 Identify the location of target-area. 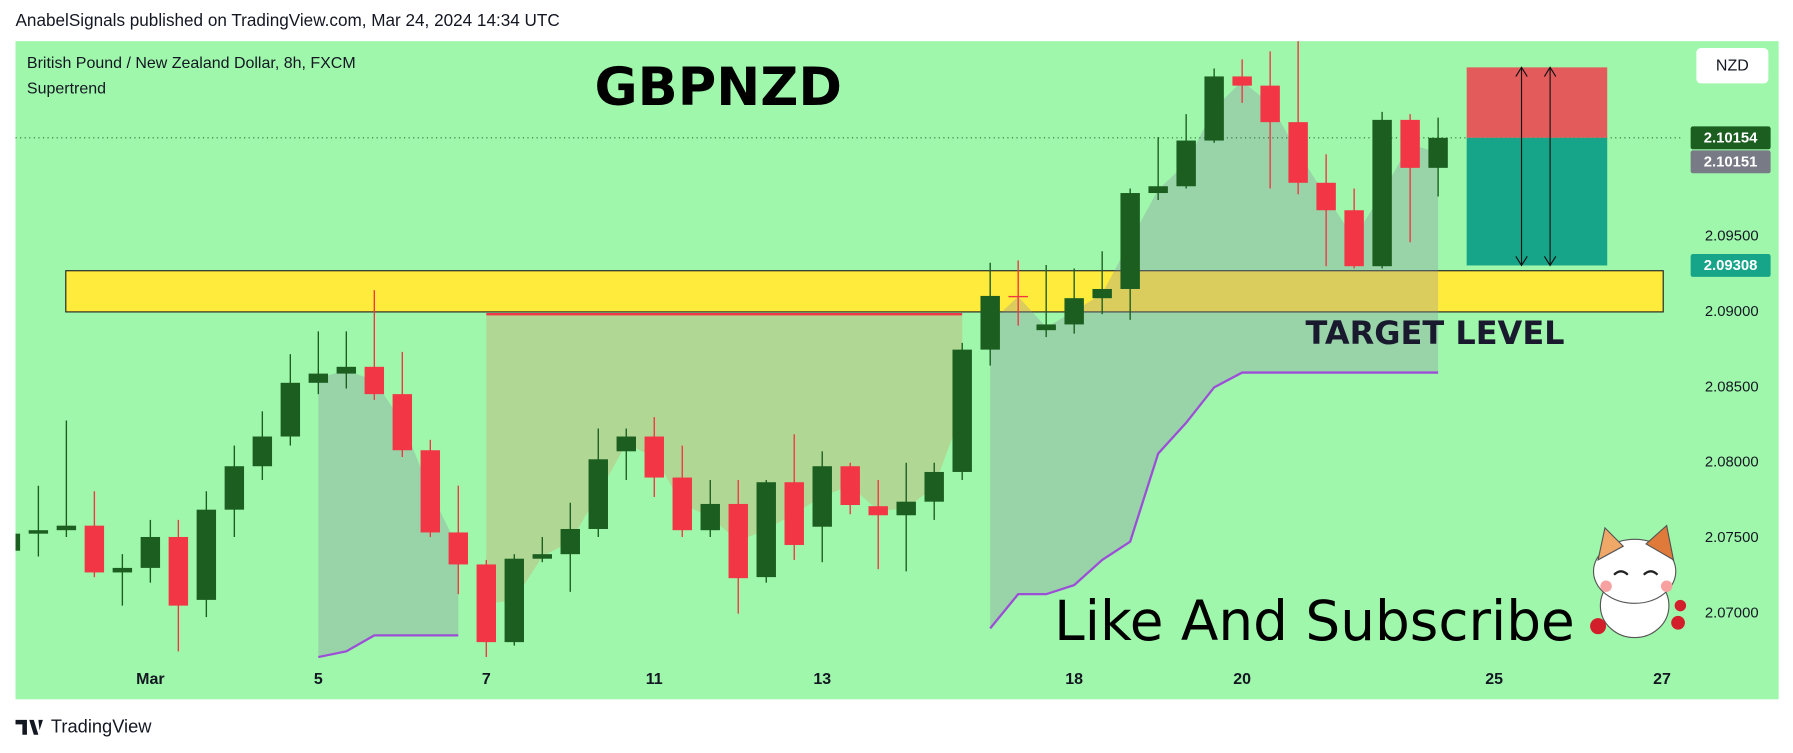
(1537, 201).